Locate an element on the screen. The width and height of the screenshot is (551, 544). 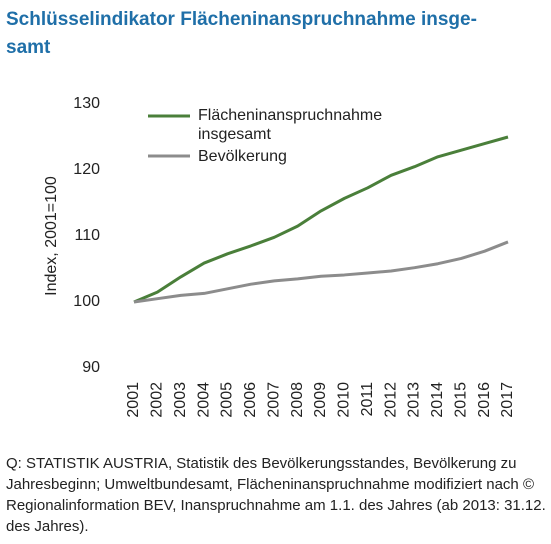
x-tick-label: 2007 is located at coordinates (273, 400).